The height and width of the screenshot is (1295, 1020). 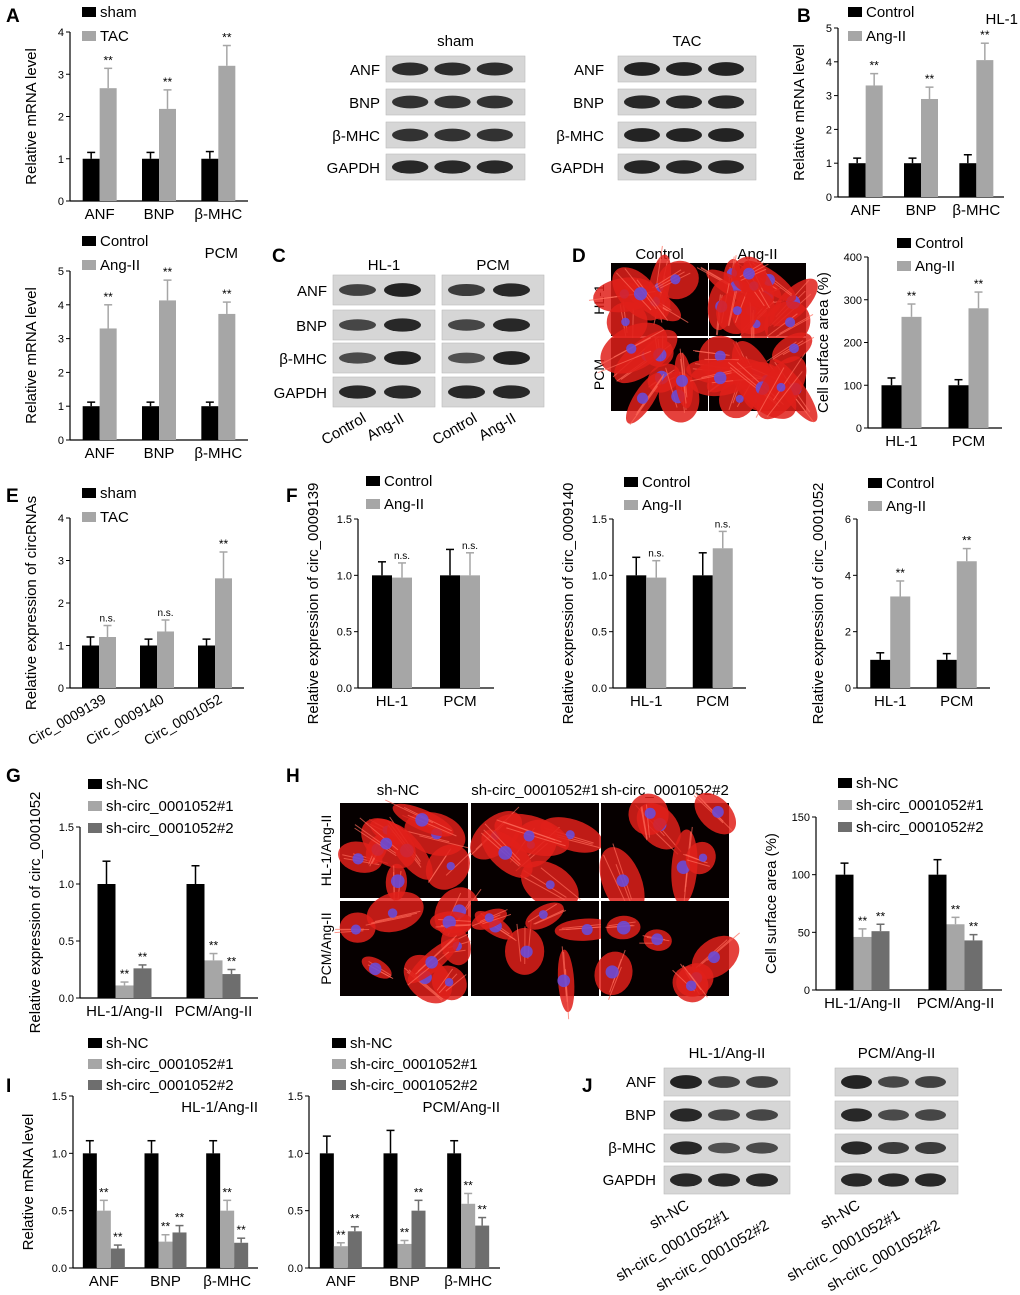 I want to click on y-axis-label: Relative expression of circ_0009140, so click(x=568, y=604).